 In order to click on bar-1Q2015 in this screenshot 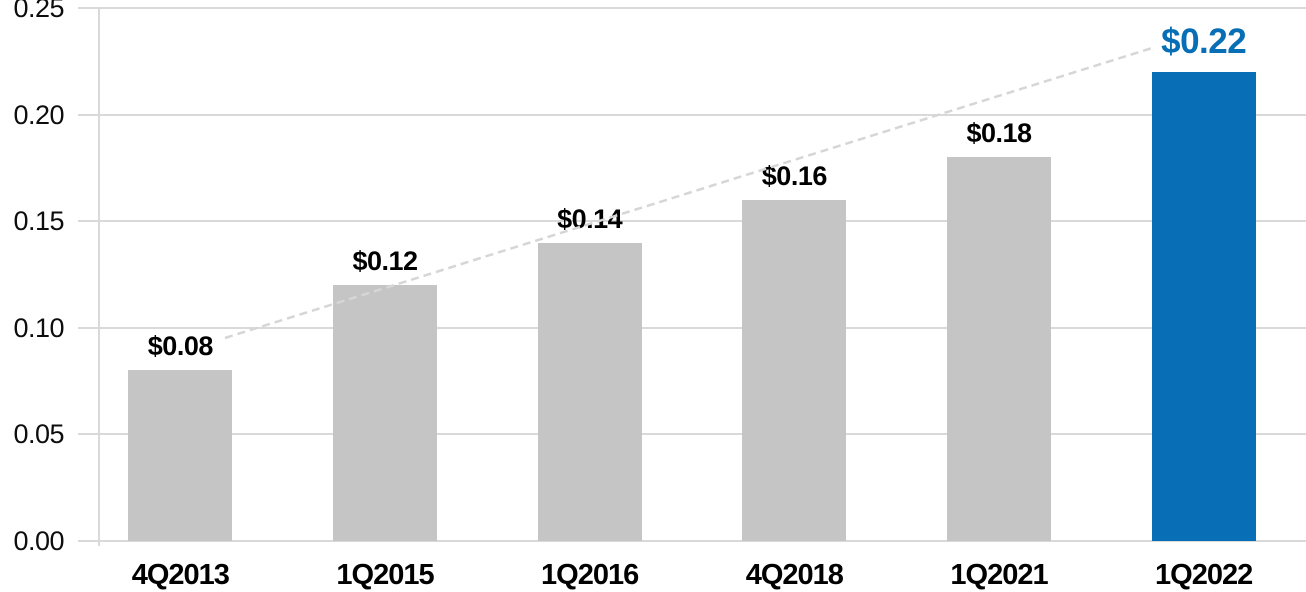, I will do `click(385, 413)`.